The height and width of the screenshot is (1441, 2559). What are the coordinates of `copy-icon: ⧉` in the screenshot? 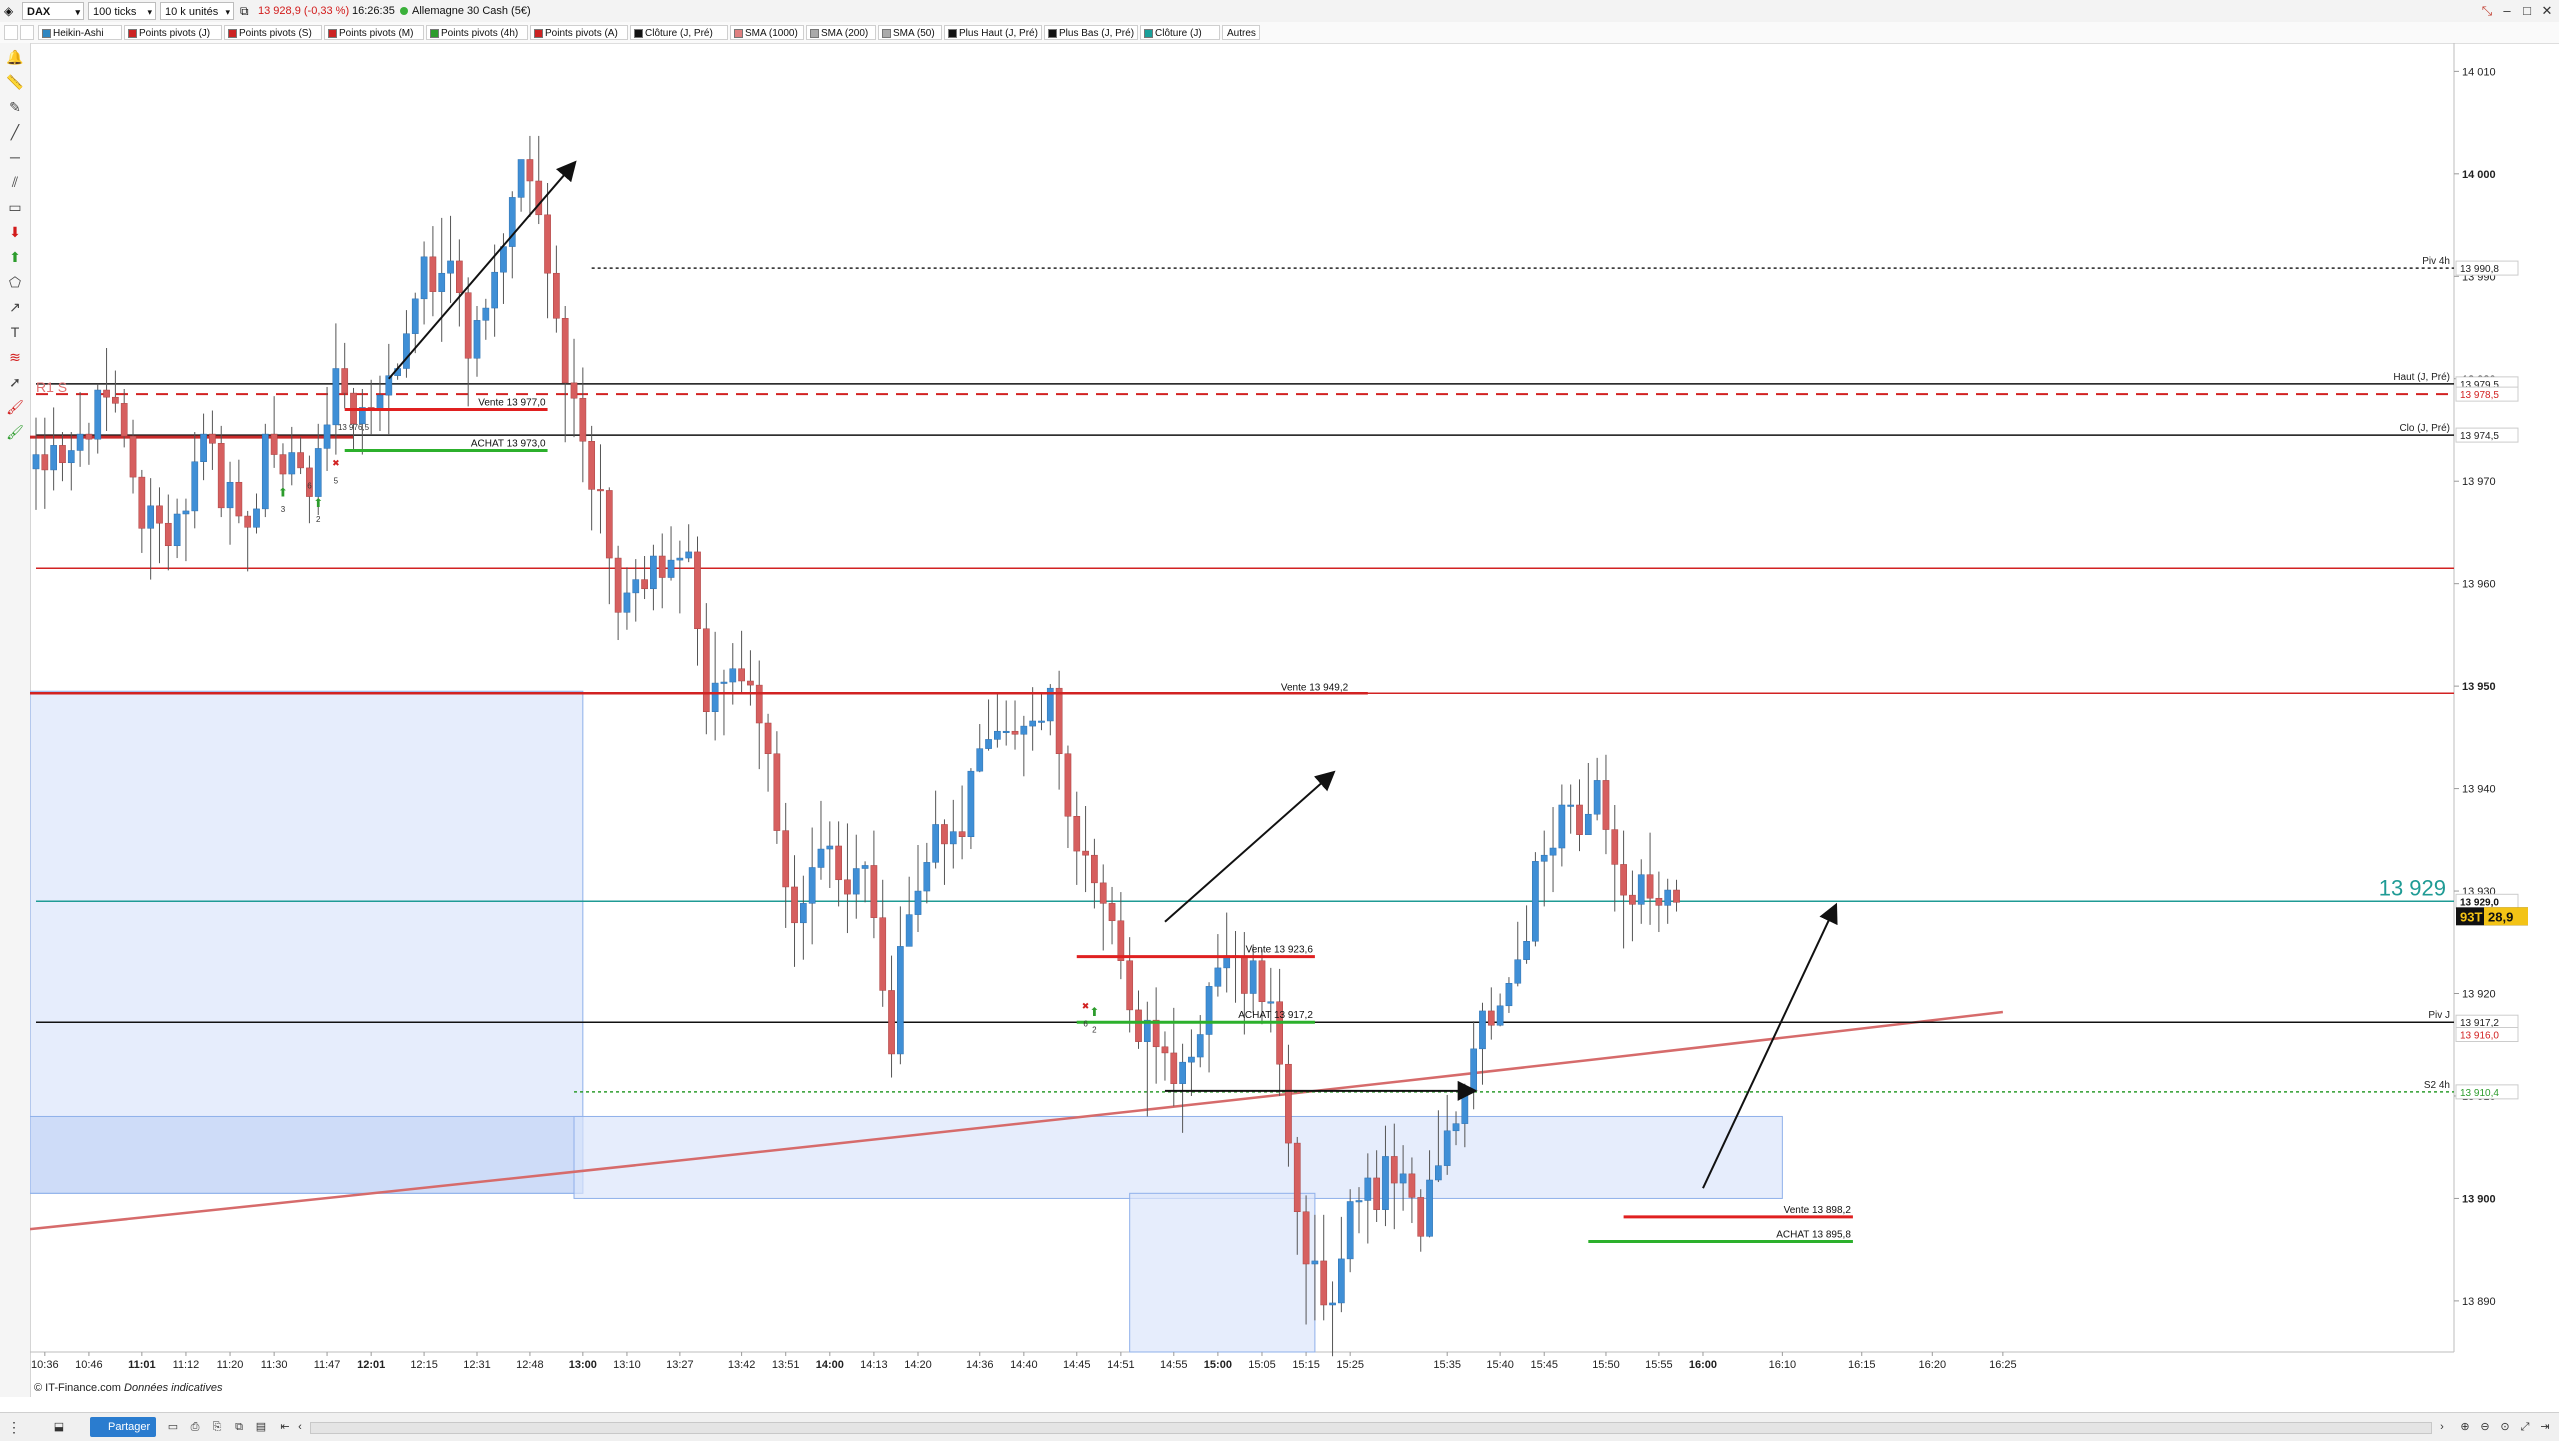 It's located at (239, 1427).